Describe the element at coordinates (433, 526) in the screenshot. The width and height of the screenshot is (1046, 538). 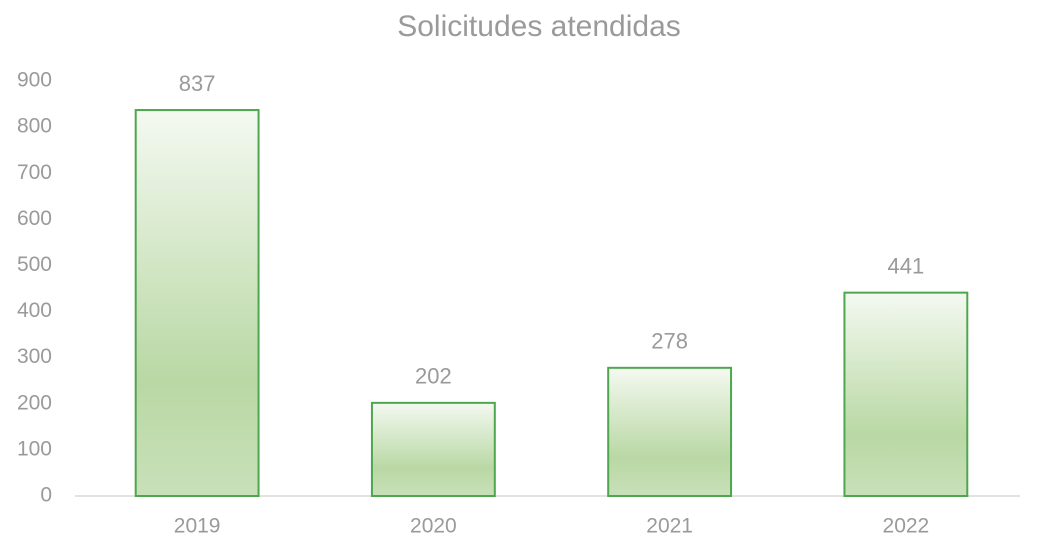
I see `x-tick-label: 2020` at that location.